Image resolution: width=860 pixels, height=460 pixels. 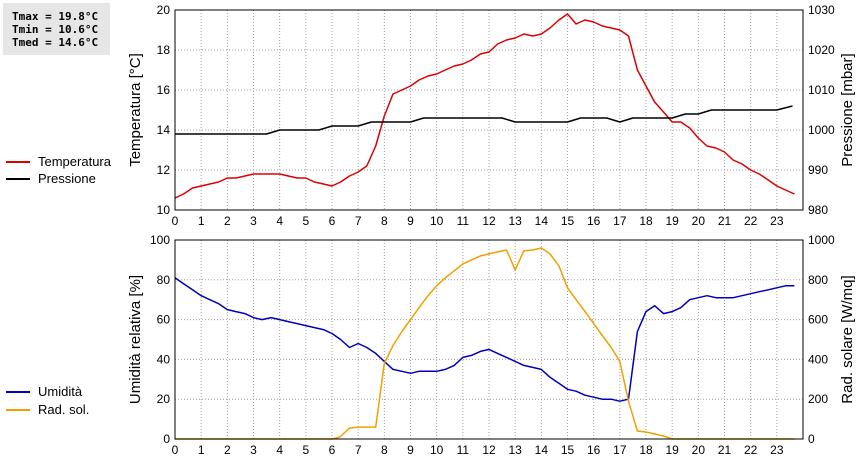 I want to click on y-left-axis-title: Umidità relativa [%], so click(x=135, y=339).